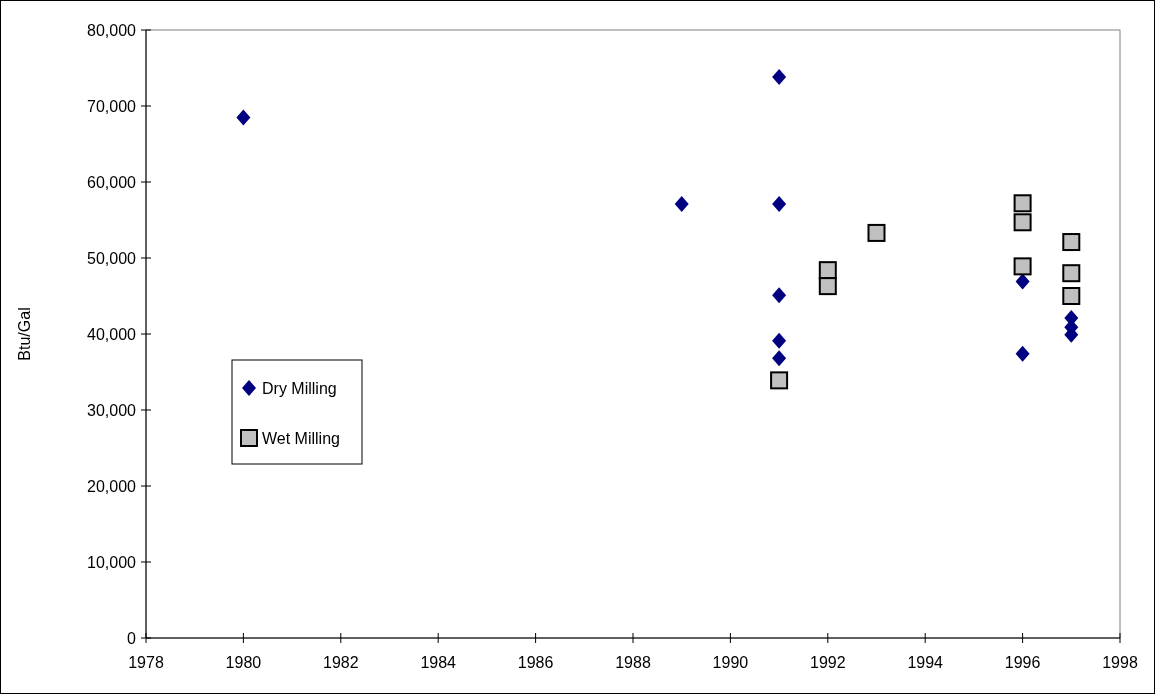 This screenshot has height=694, width=1155. What do you see at coordinates (112, 334) in the screenshot?
I see `y-tick-label: 40,000` at bounding box center [112, 334].